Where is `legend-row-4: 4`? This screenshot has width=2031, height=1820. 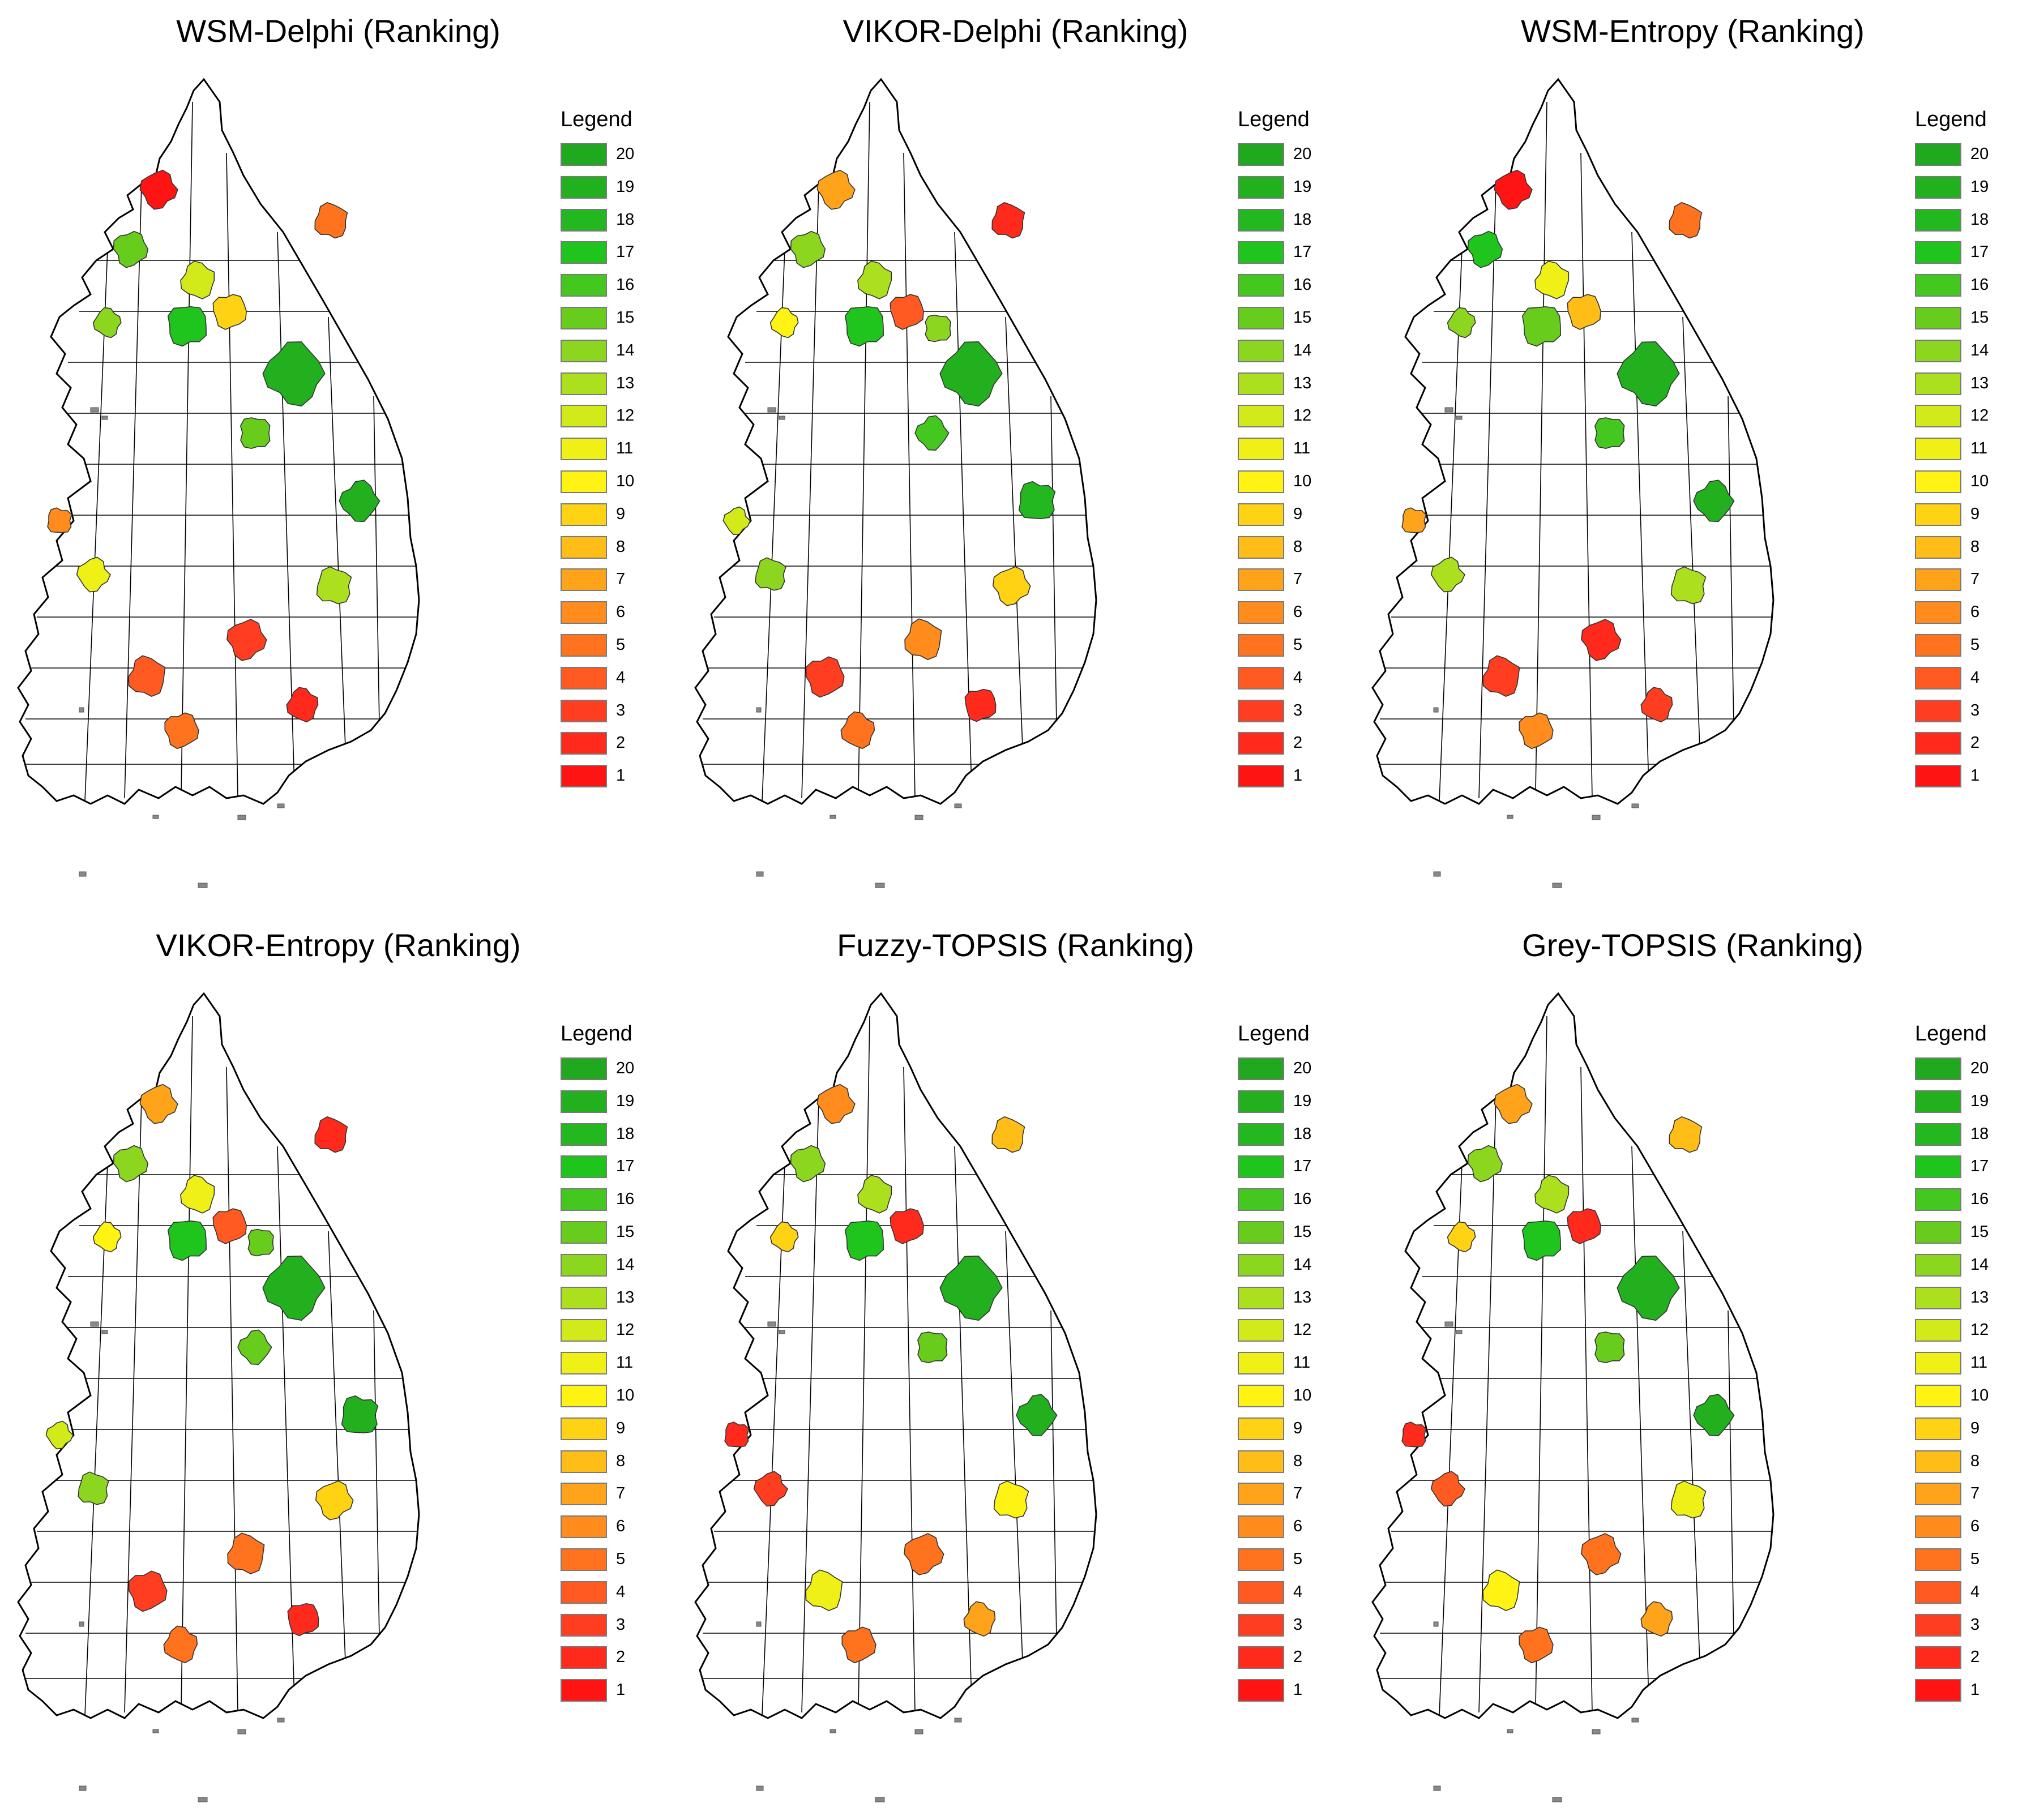 legend-row-4: 4 is located at coordinates (1289, 679).